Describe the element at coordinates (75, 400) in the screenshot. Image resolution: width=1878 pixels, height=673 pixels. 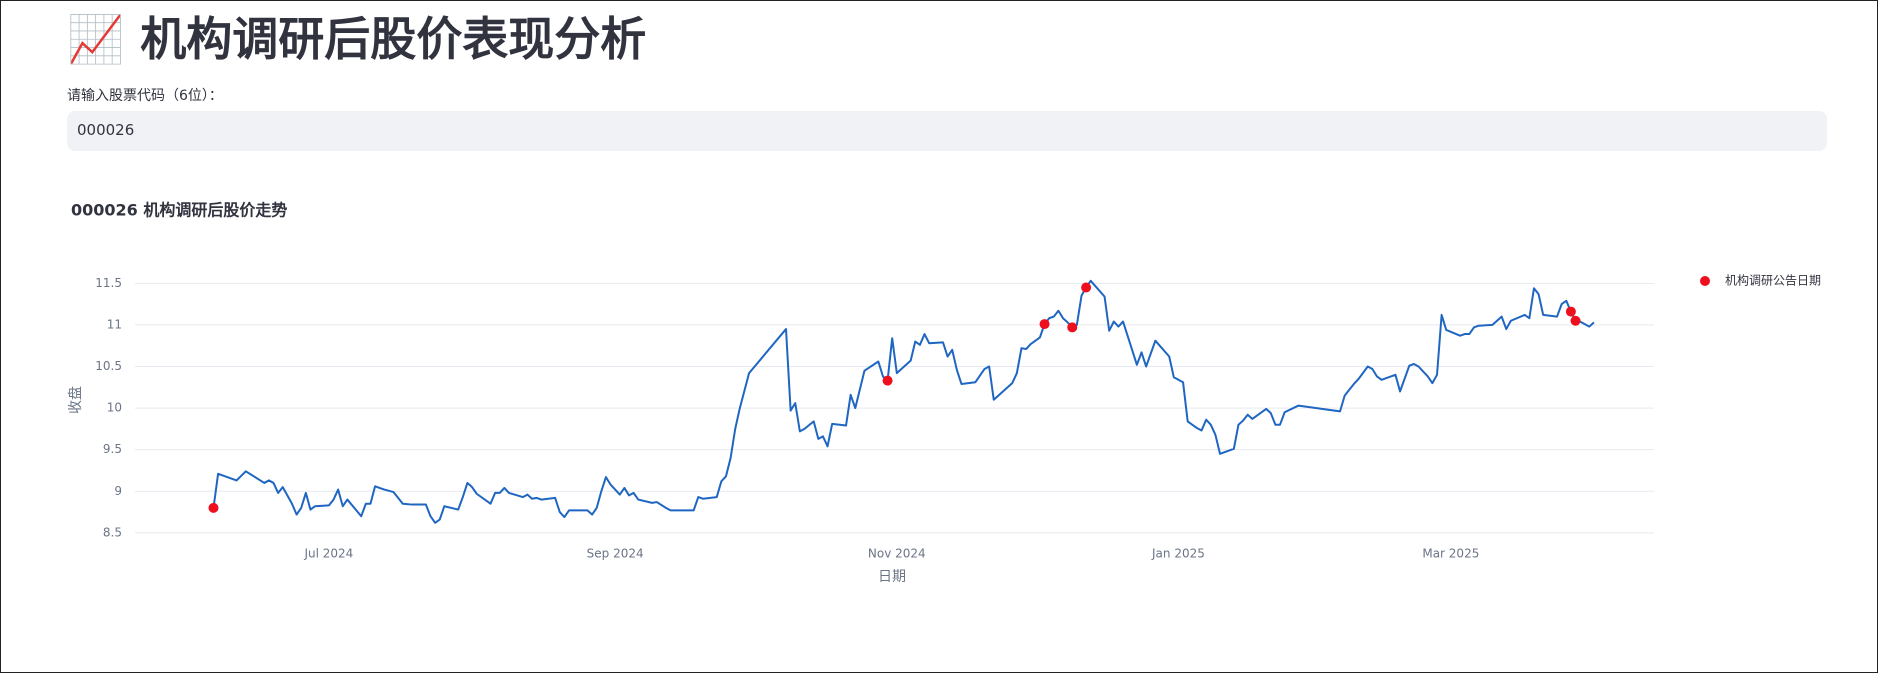
I see `y-axis-title: 收盘` at that location.